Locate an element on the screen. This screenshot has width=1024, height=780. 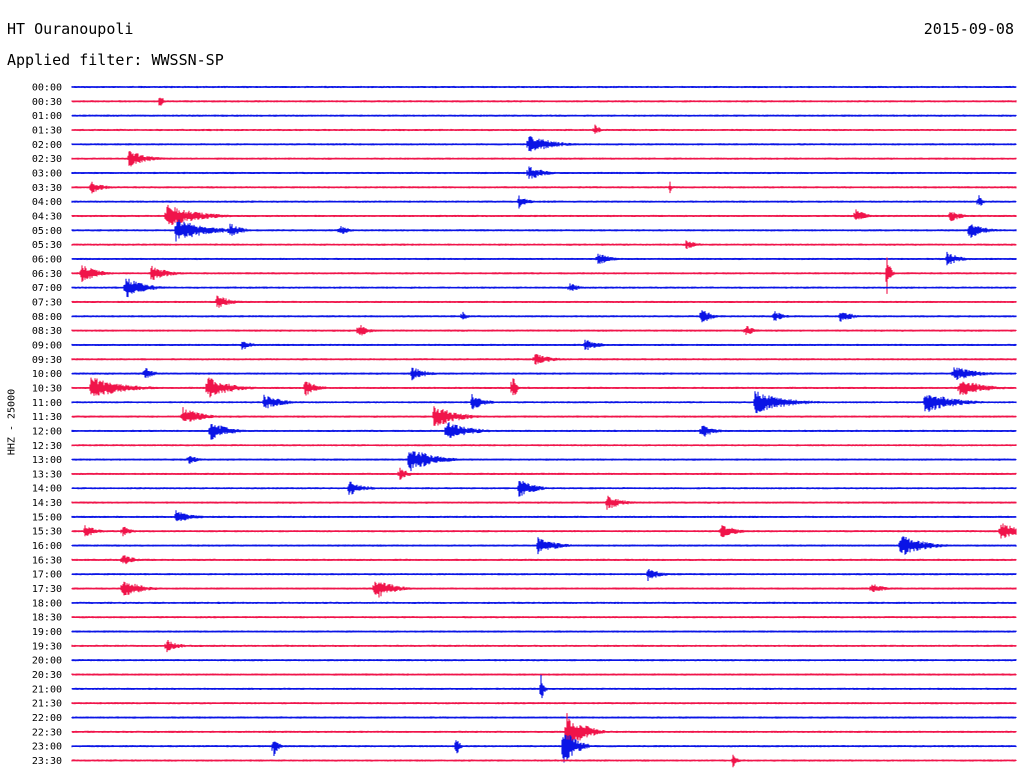
time-label-1030: 10:30 is located at coordinates (47, 388).